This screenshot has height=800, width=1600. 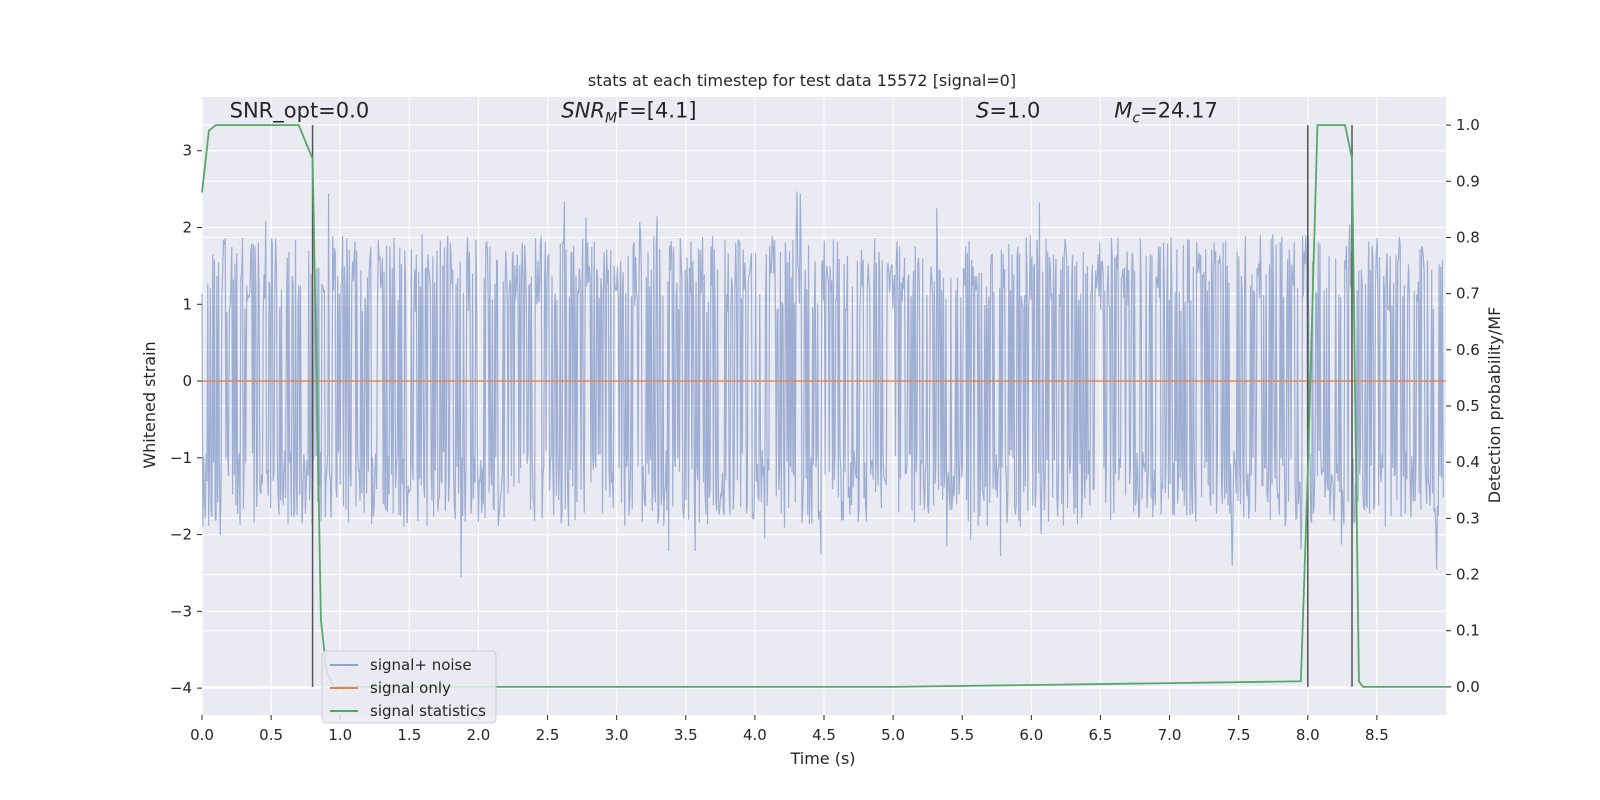 I want to click on y-tick-label: 0, so click(x=187, y=381).